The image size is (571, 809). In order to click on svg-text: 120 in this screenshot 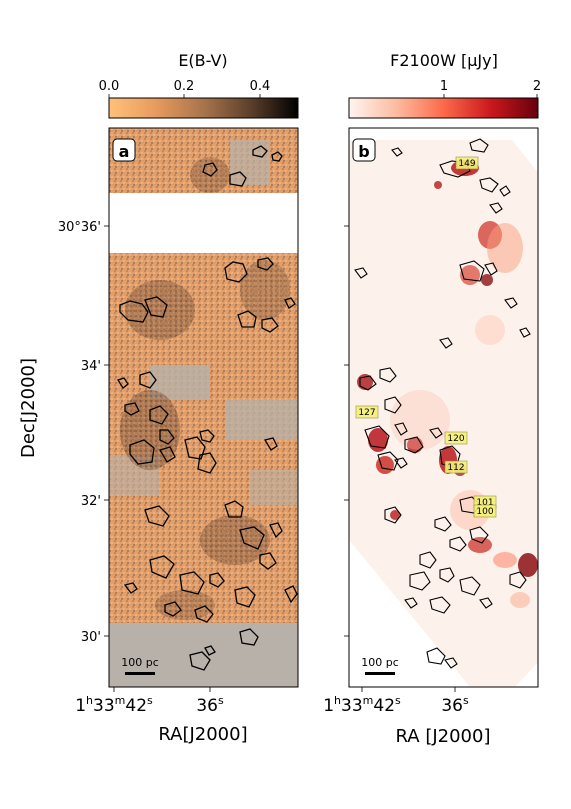, I will do `click(455, 439)`.